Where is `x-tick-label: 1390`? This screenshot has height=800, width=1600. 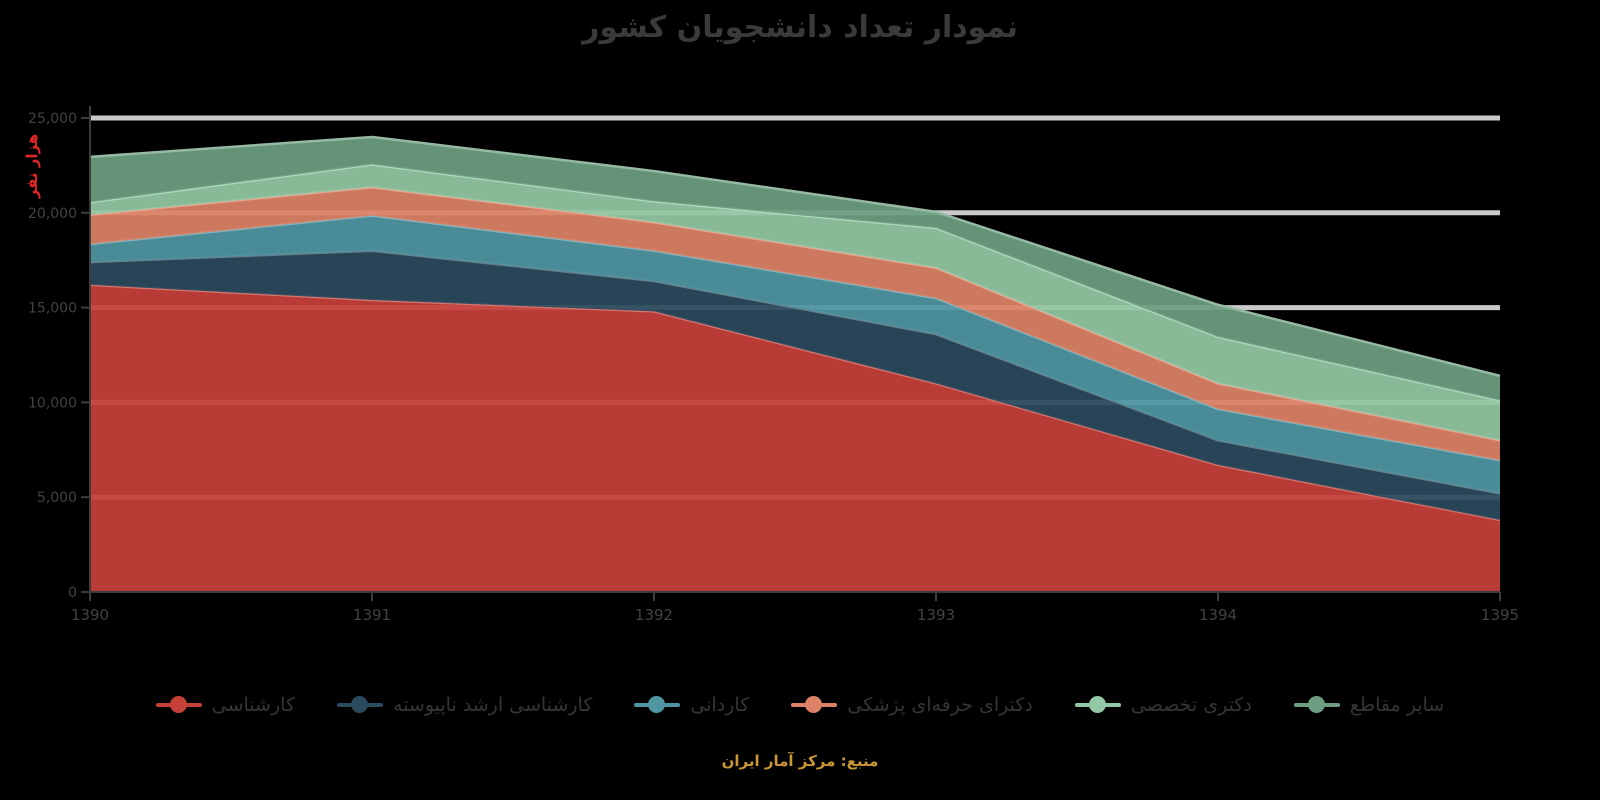
x-tick-label: 1390 is located at coordinates (90, 615).